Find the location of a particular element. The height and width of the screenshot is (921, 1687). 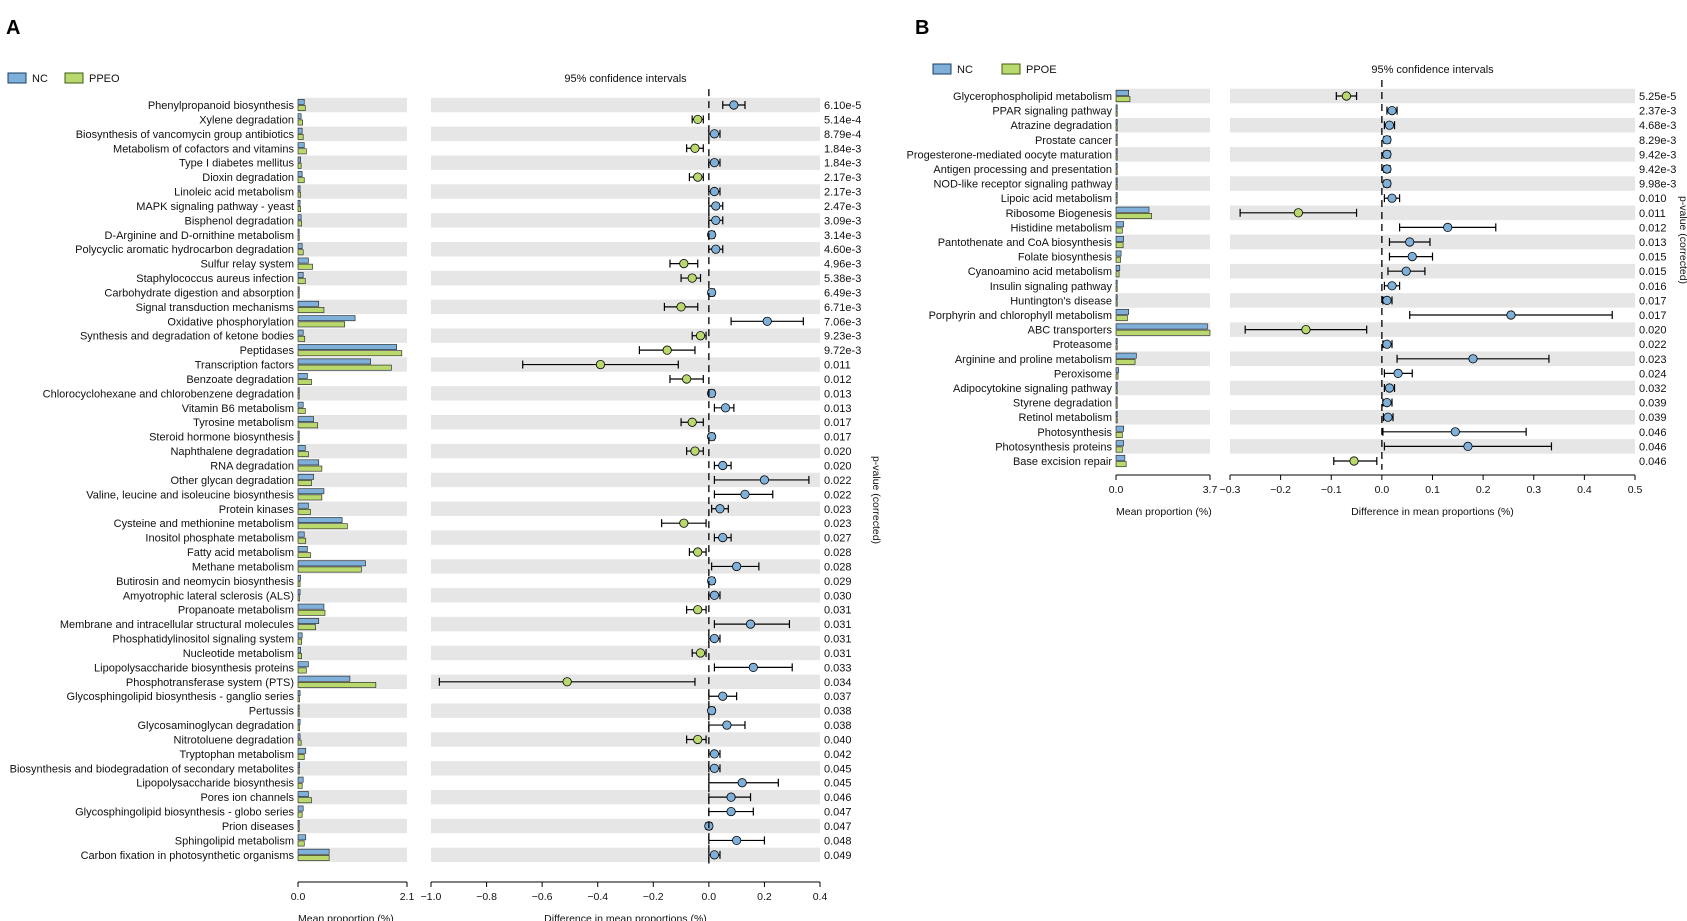

p-value: 0.022 is located at coordinates (838, 495).